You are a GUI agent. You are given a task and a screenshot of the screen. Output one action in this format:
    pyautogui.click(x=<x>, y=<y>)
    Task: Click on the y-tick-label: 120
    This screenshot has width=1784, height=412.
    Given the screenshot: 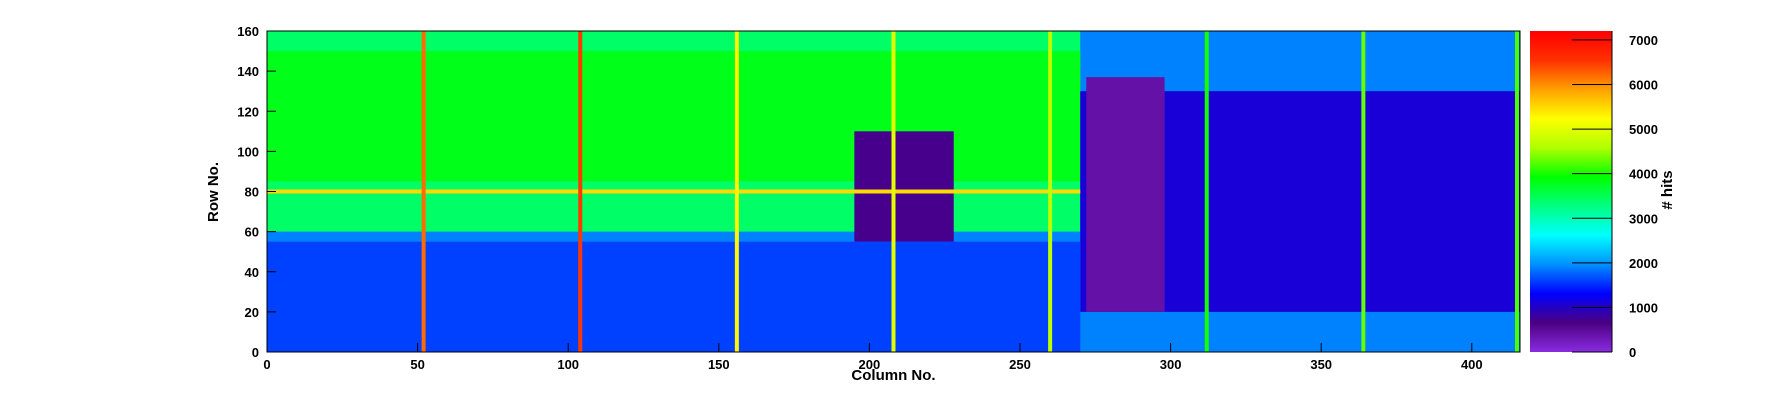 What is the action you would take?
    pyautogui.click(x=248, y=111)
    